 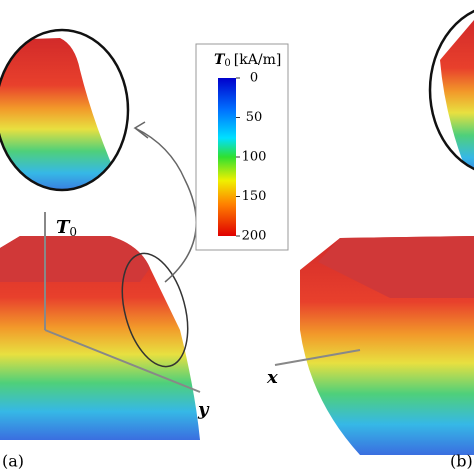 I want to click on zoom-arrow, so click(x=165, y=202).